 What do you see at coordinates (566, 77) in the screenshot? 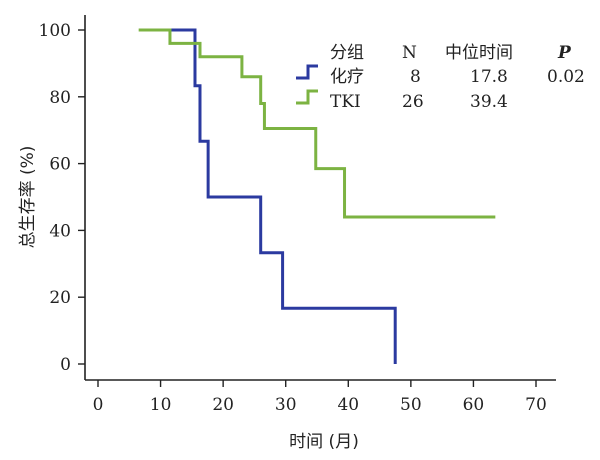
I see `legend-p-value: 0.02` at bounding box center [566, 77].